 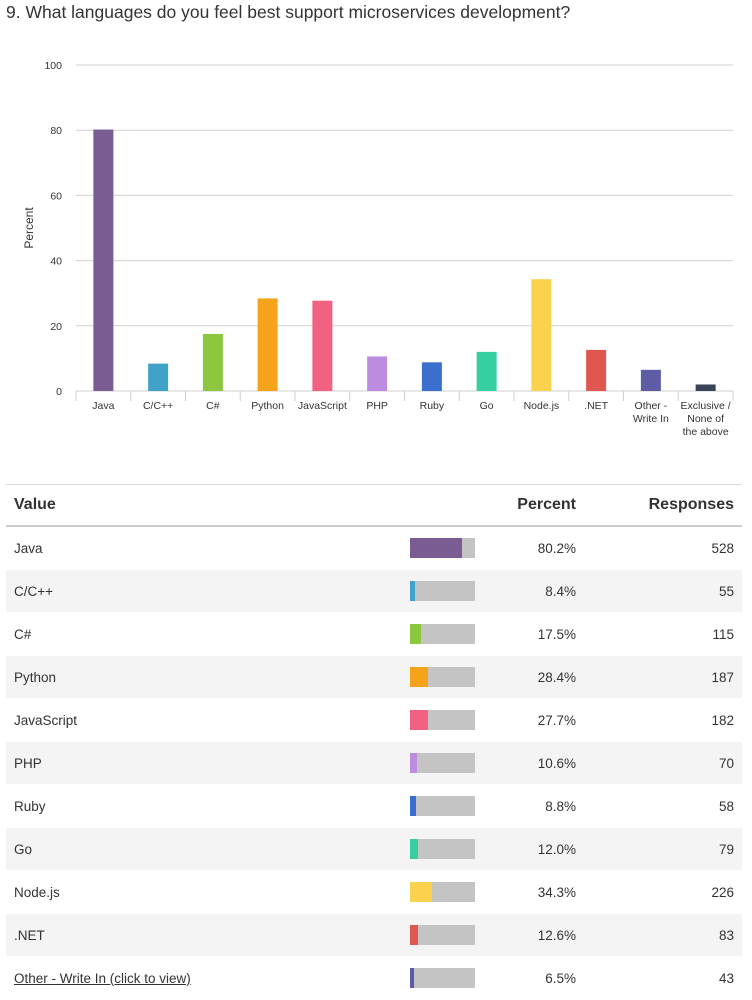 I want to click on y-tick-label: 20, so click(x=56, y=327).